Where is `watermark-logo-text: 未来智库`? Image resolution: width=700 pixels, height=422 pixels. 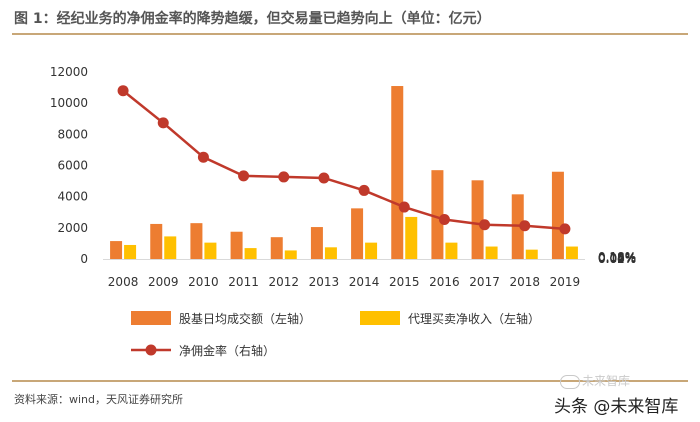 watermark-logo-text: 未来智库 is located at coordinates (606, 381).